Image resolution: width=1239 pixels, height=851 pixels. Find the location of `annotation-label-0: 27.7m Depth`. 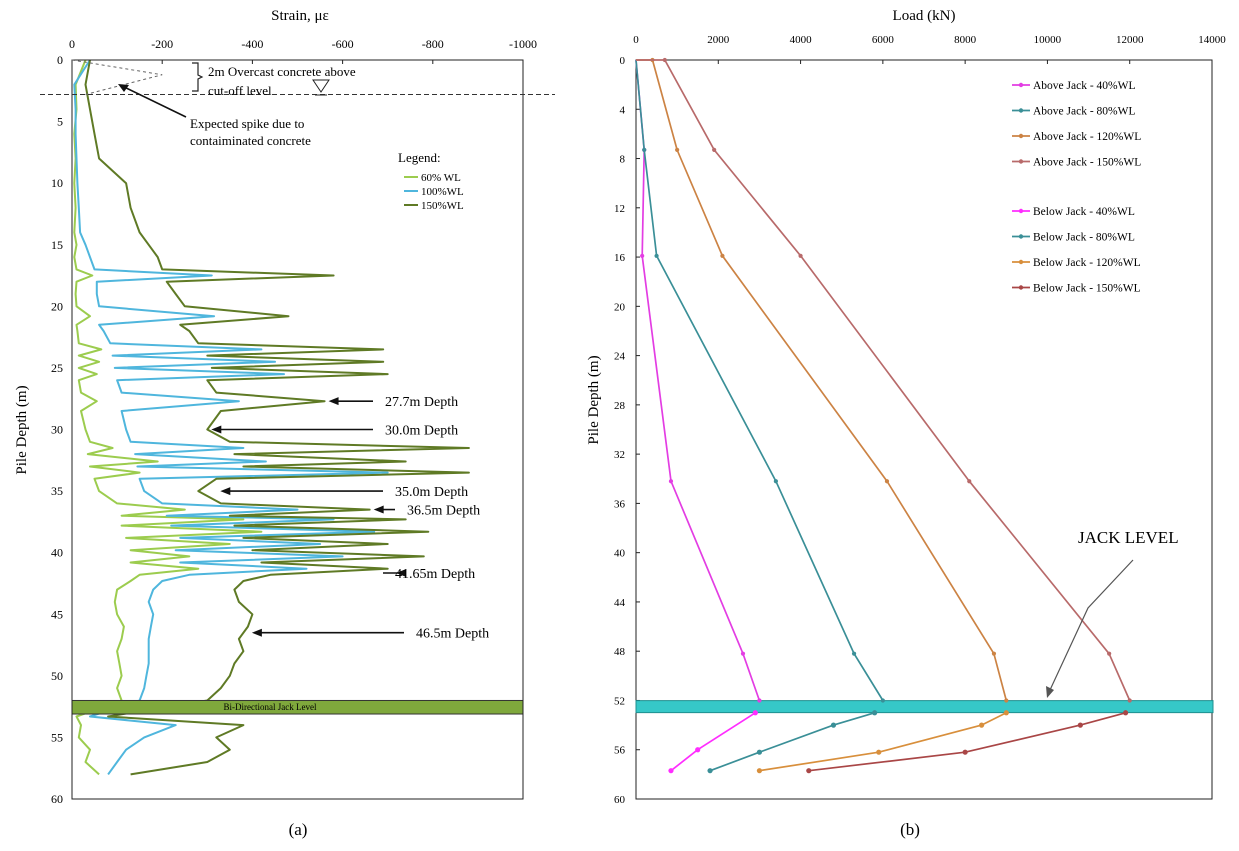

annotation-label-0: 27.7m Depth is located at coordinates (421, 402).